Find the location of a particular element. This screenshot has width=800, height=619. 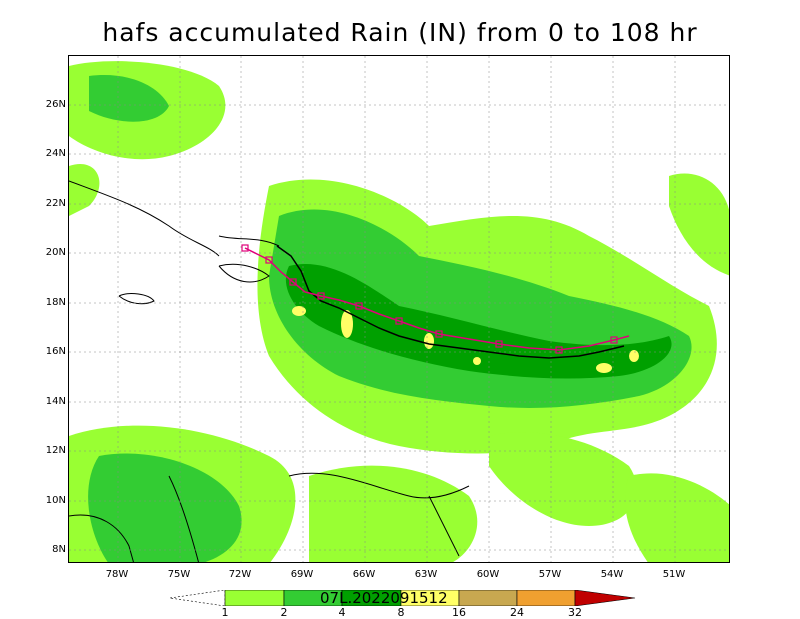

lon-label-60w: 60W is located at coordinates (488, 574).